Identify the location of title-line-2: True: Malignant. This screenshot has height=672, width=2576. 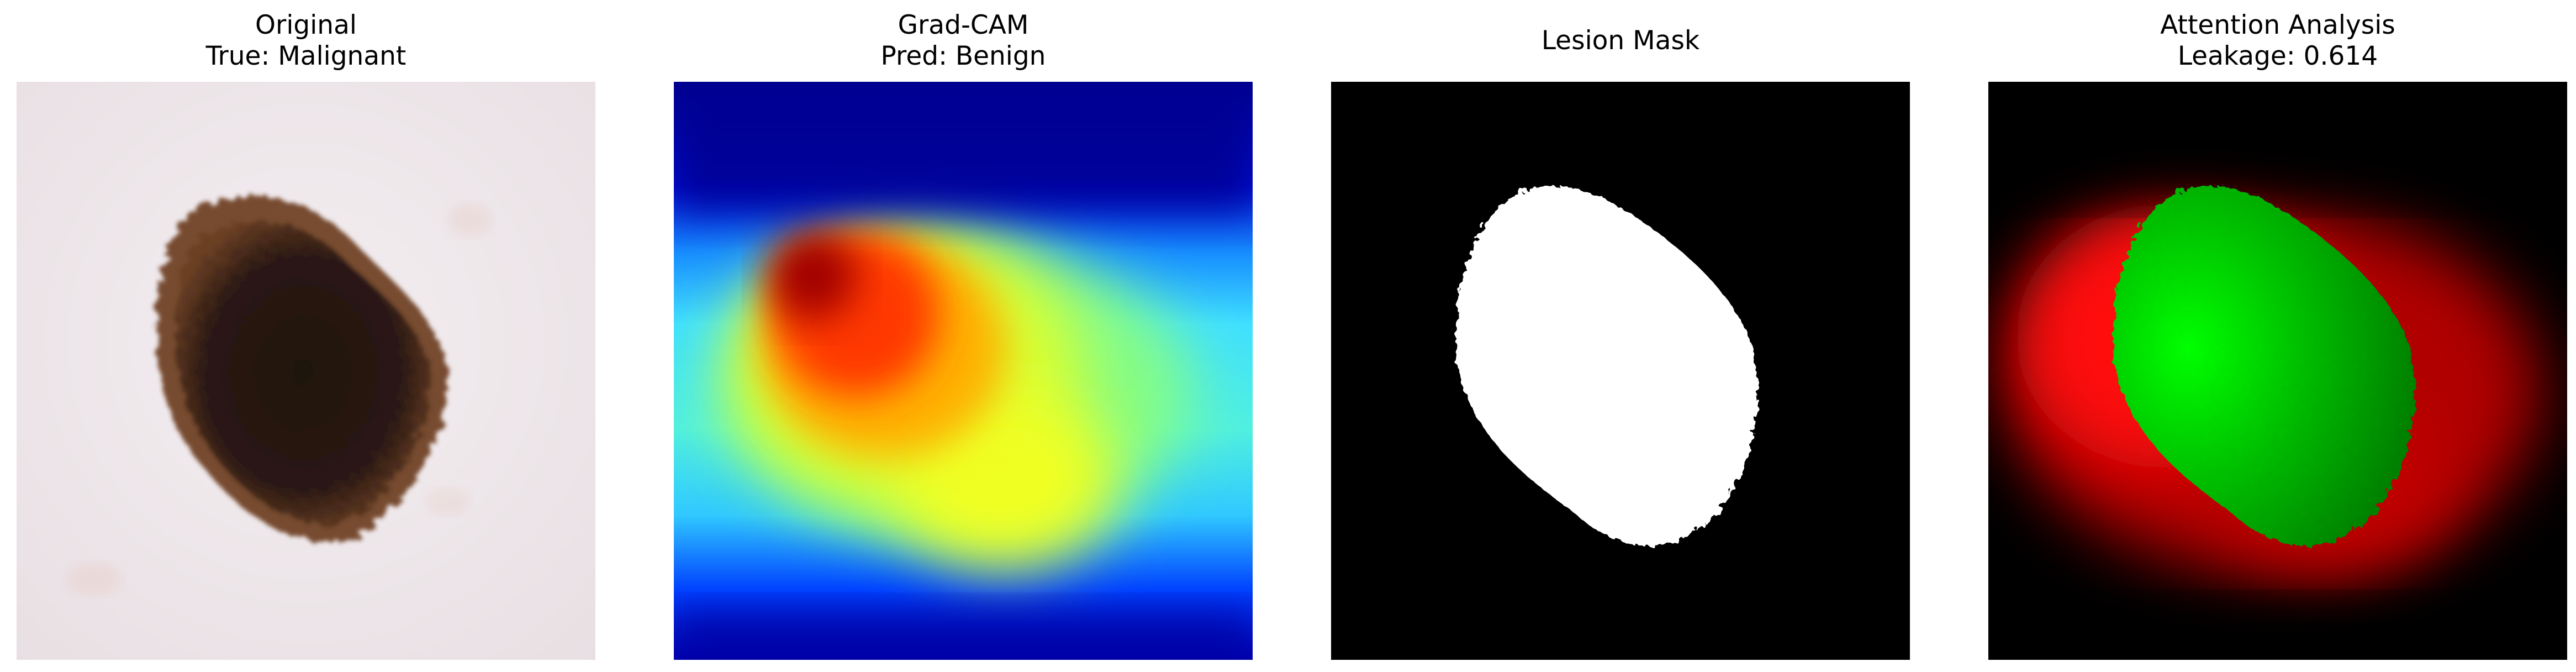
(306, 56).